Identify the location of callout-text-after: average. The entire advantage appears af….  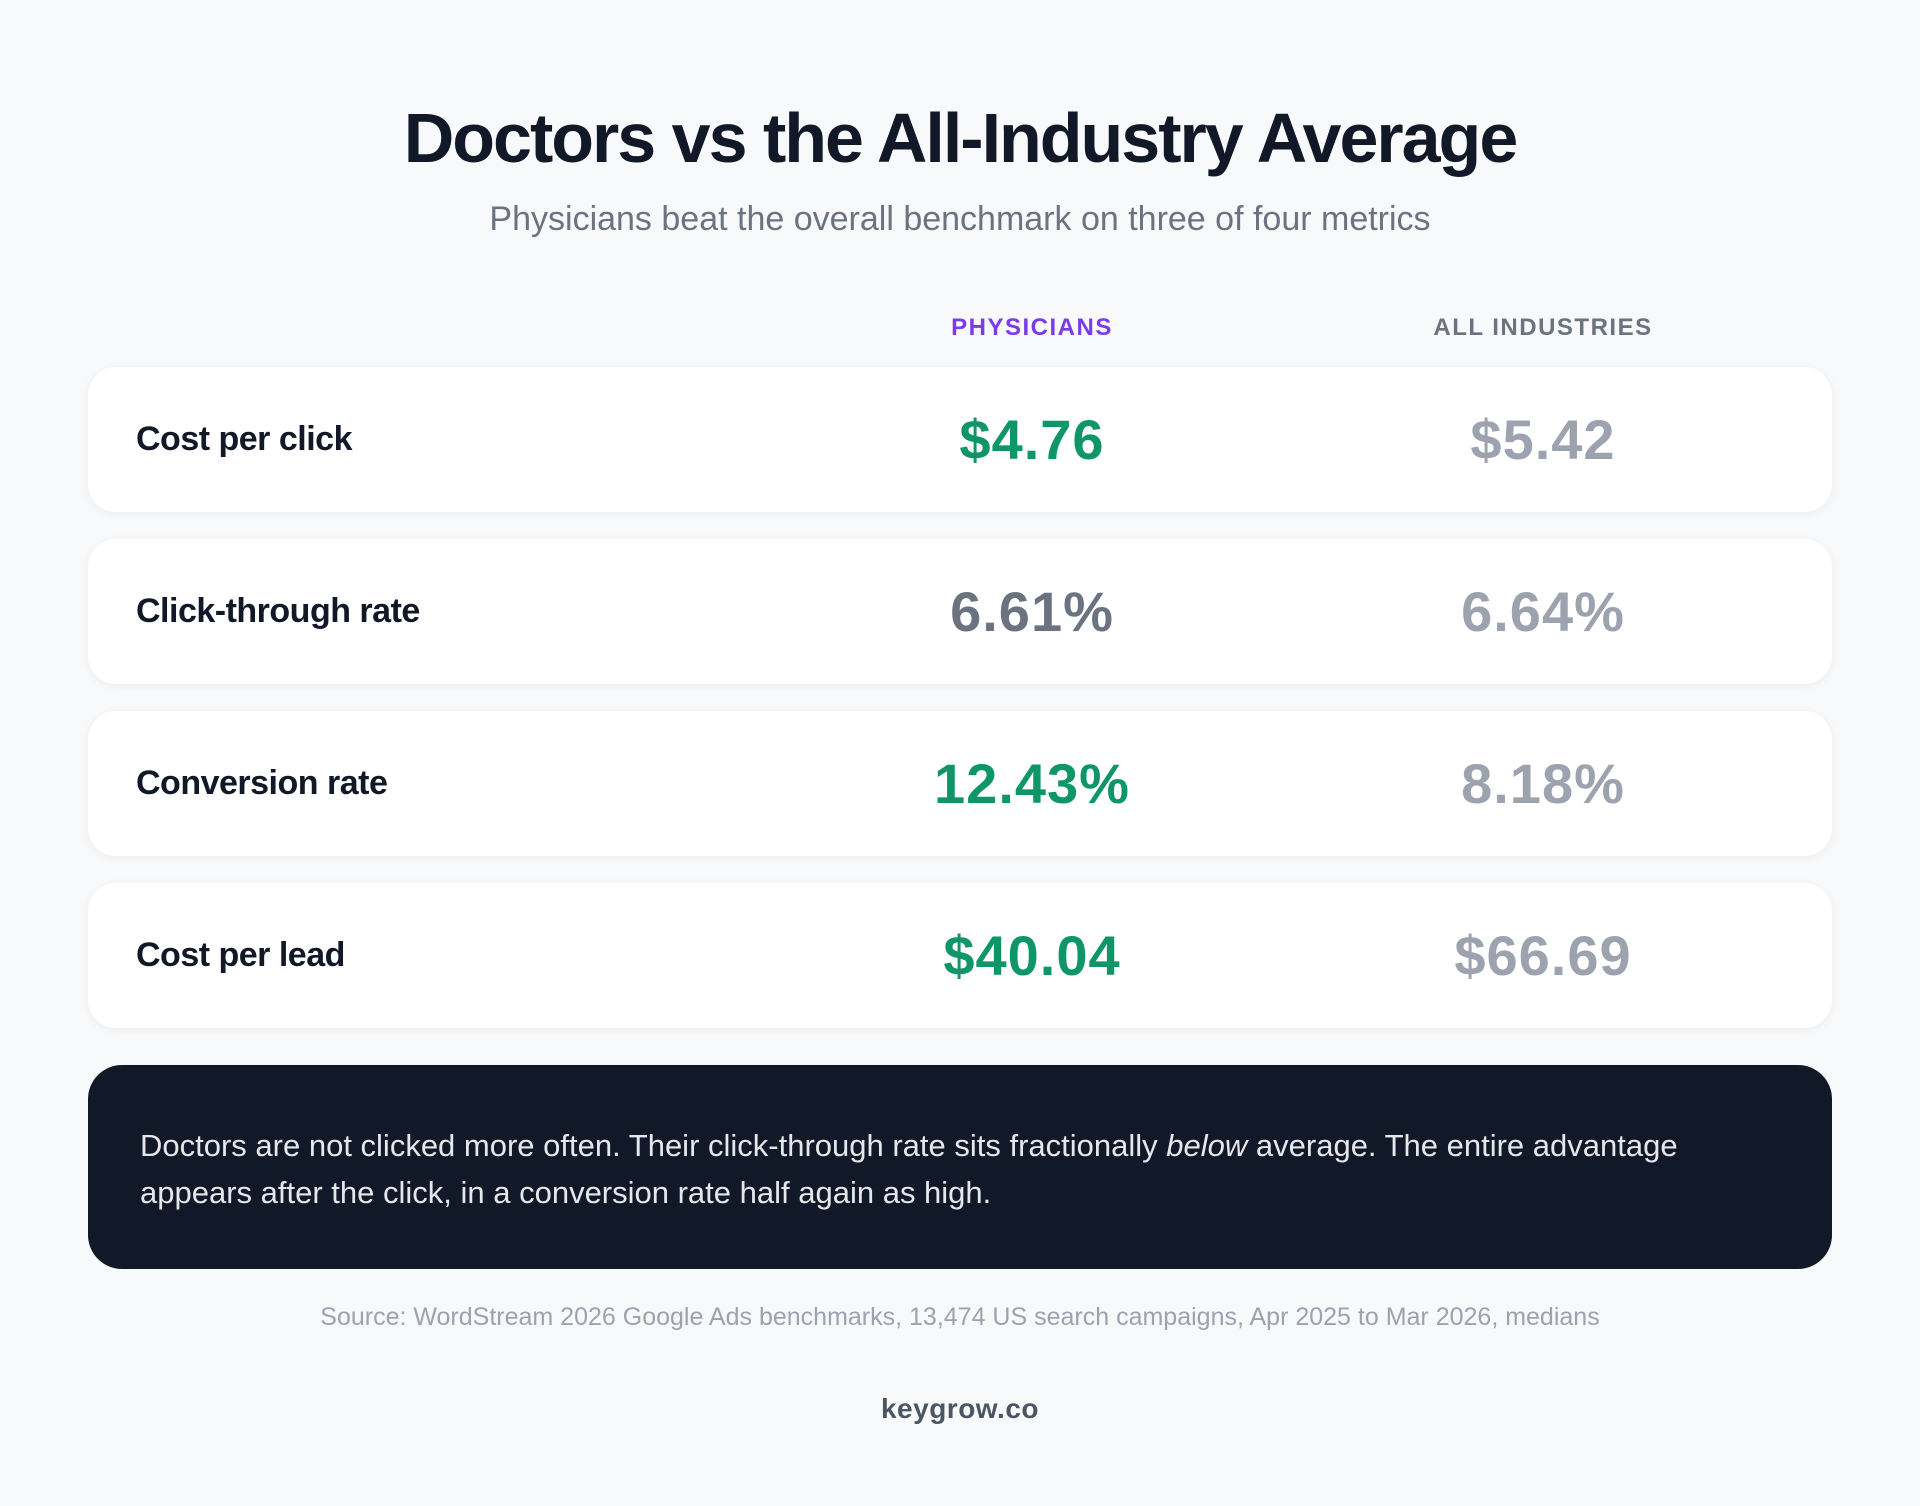
(909, 1169).